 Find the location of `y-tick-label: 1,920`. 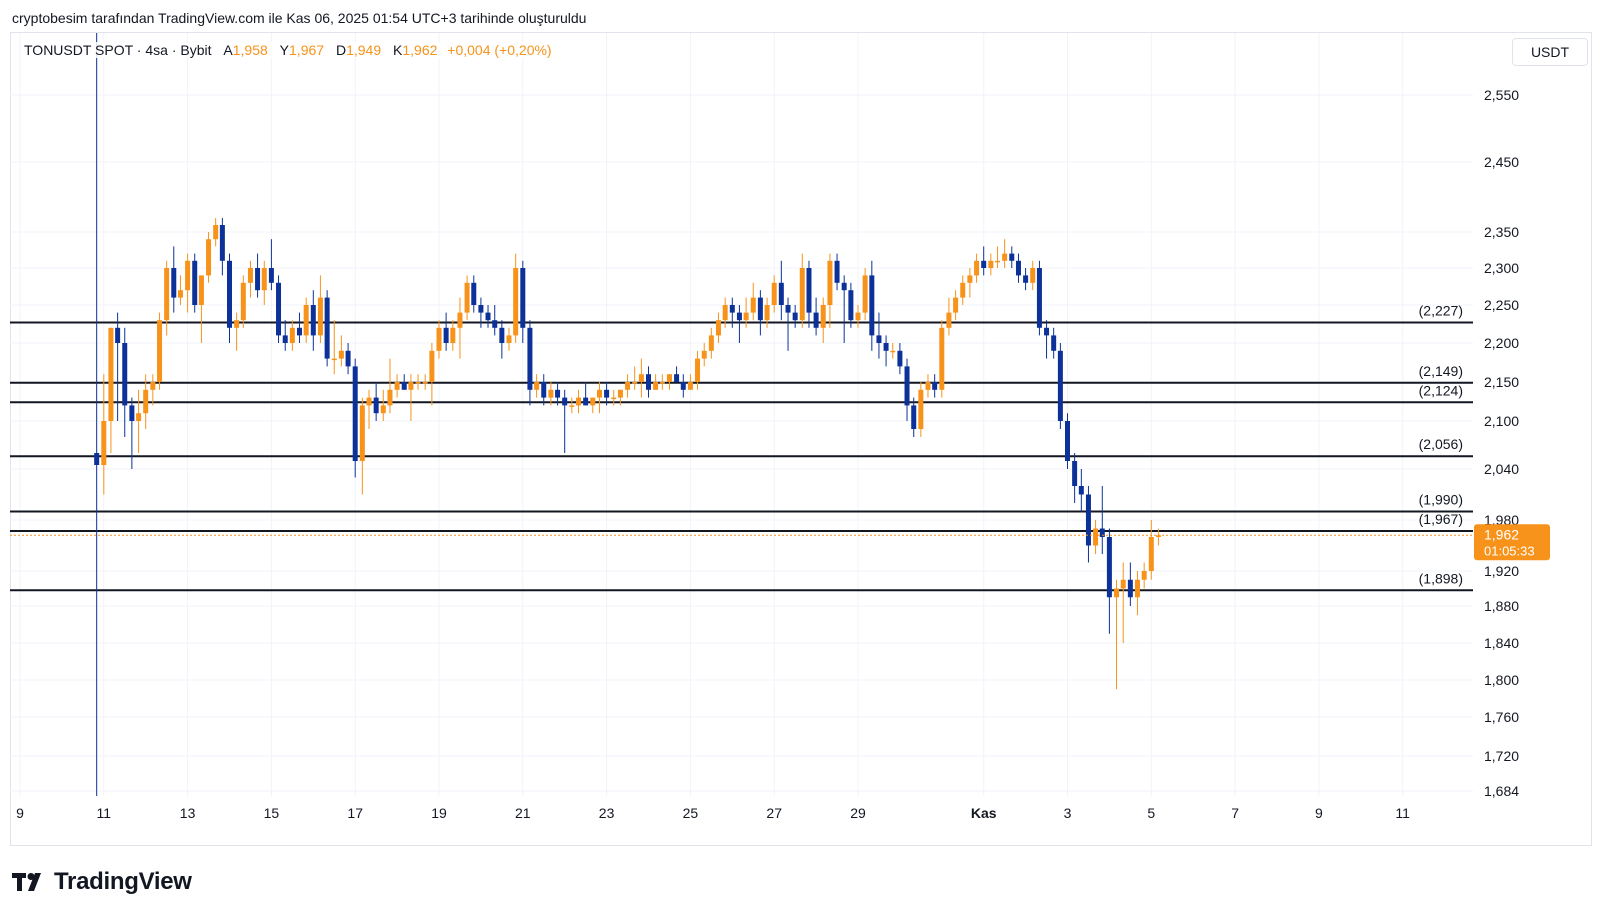

y-tick-label: 1,920 is located at coordinates (1501, 571).